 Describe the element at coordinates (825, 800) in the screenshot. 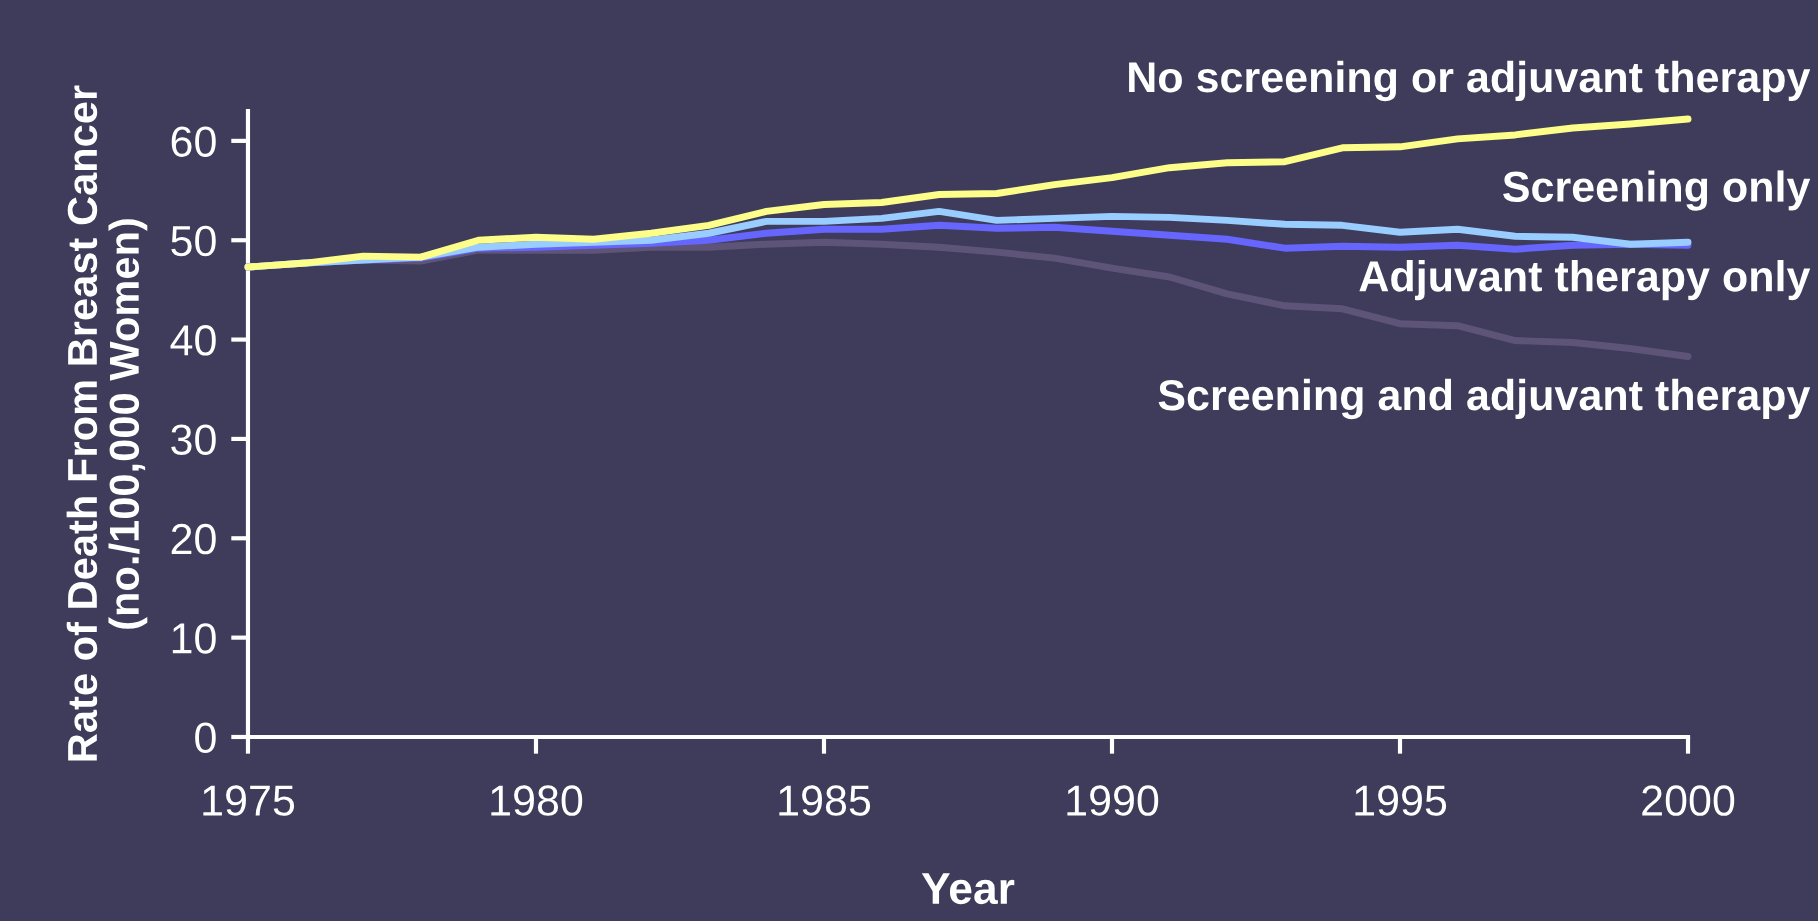

I see `x-tick-label: 1985` at that location.